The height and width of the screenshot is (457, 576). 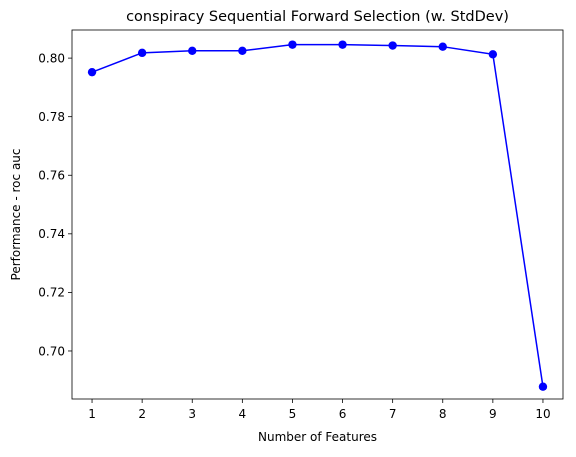 What do you see at coordinates (51, 293) in the screenshot?
I see `y-tick-label: 0.72` at bounding box center [51, 293].